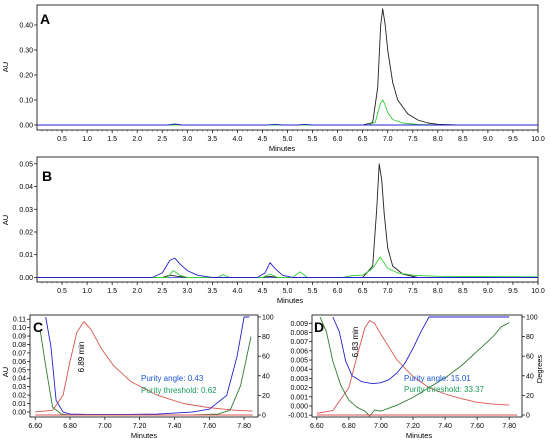  Describe the element at coordinates (299, 351) in the screenshot. I see `y-tick-label: 0.006` at that location.